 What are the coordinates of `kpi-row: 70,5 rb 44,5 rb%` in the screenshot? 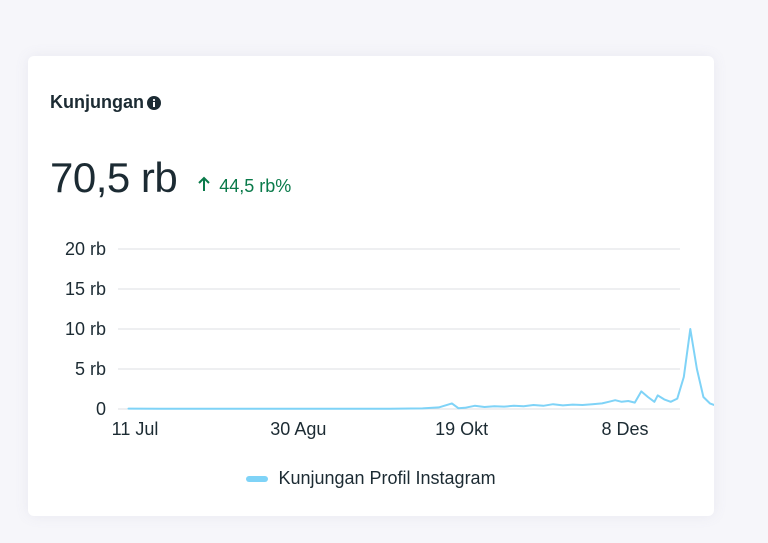 It's located at (170, 178).